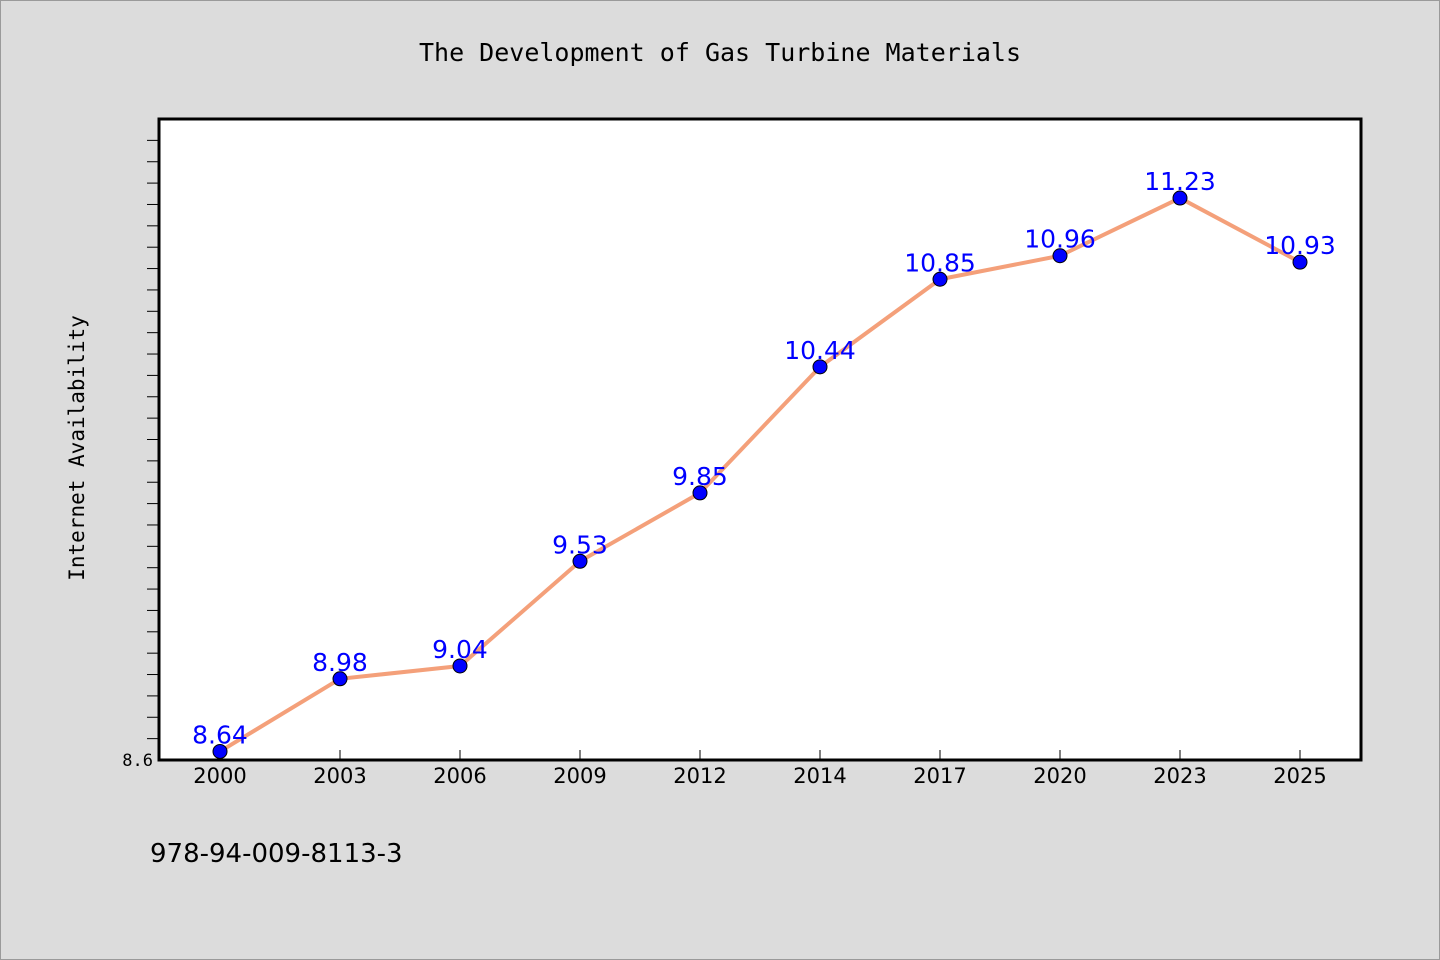 Image resolution: width=1440 pixels, height=960 pixels. I want to click on data-label: 11.23, so click(1180, 181).